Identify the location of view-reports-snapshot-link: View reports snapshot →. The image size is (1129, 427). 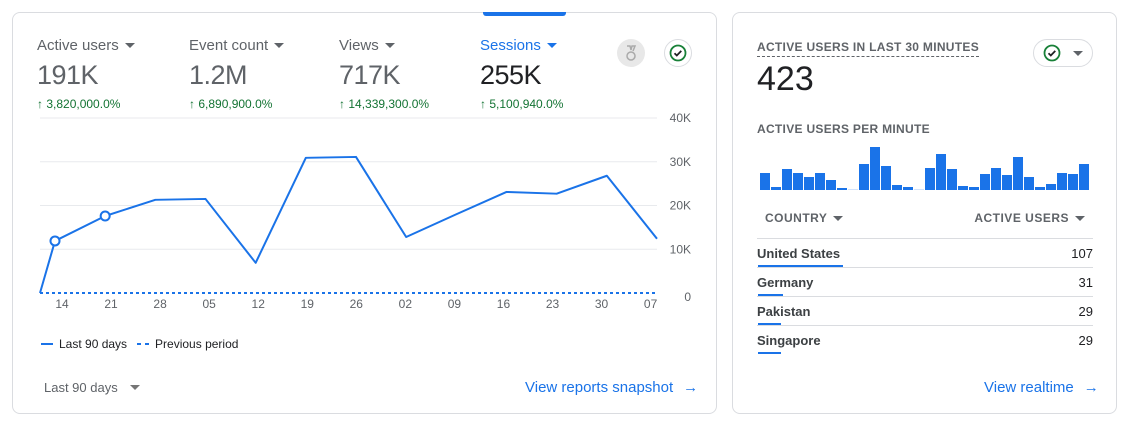
(611, 387).